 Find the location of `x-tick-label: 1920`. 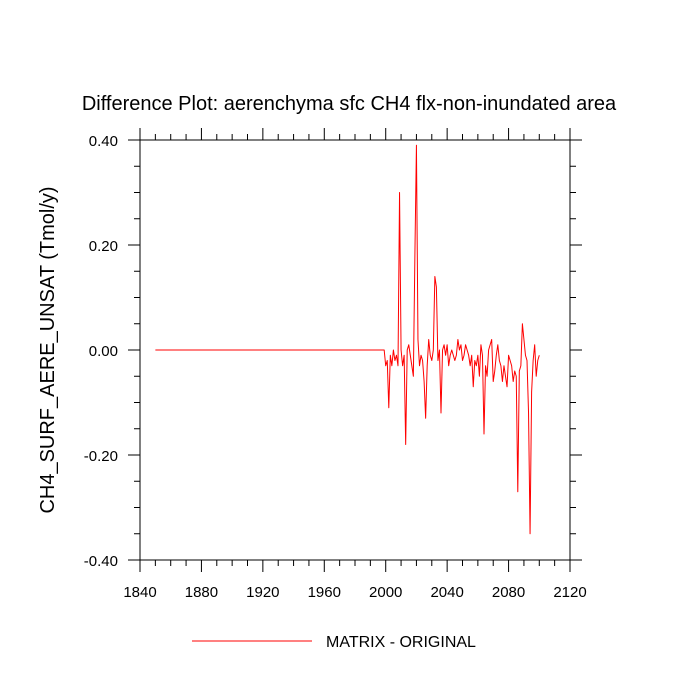

x-tick-label: 1920 is located at coordinates (262, 592).